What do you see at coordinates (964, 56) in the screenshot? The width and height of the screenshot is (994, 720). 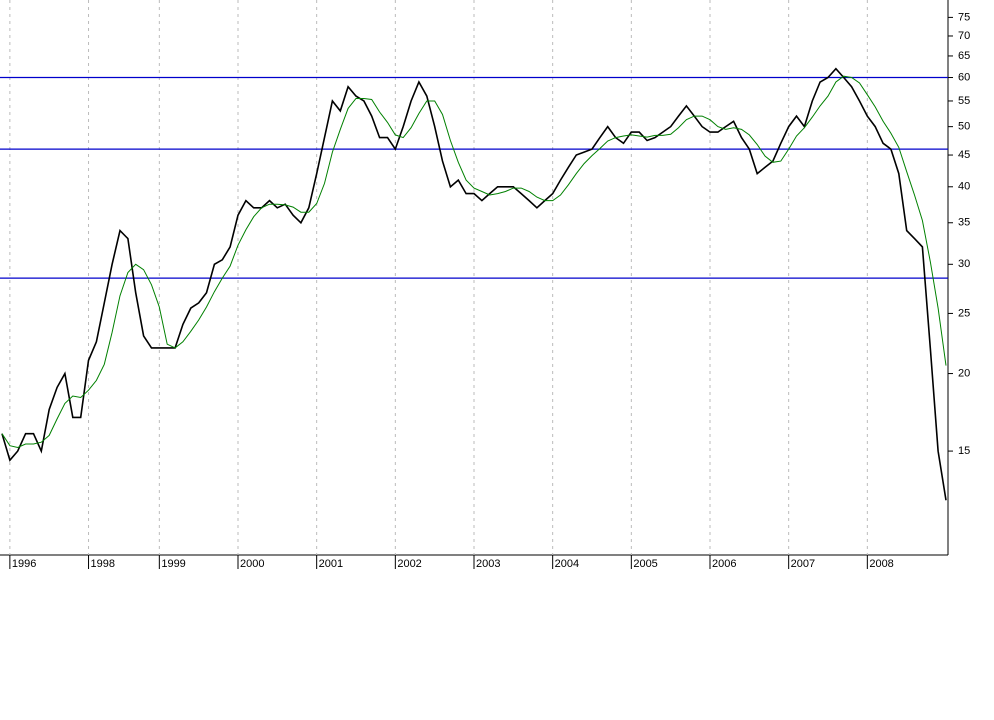 I see `y-tick-label: 65` at bounding box center [964, 56].